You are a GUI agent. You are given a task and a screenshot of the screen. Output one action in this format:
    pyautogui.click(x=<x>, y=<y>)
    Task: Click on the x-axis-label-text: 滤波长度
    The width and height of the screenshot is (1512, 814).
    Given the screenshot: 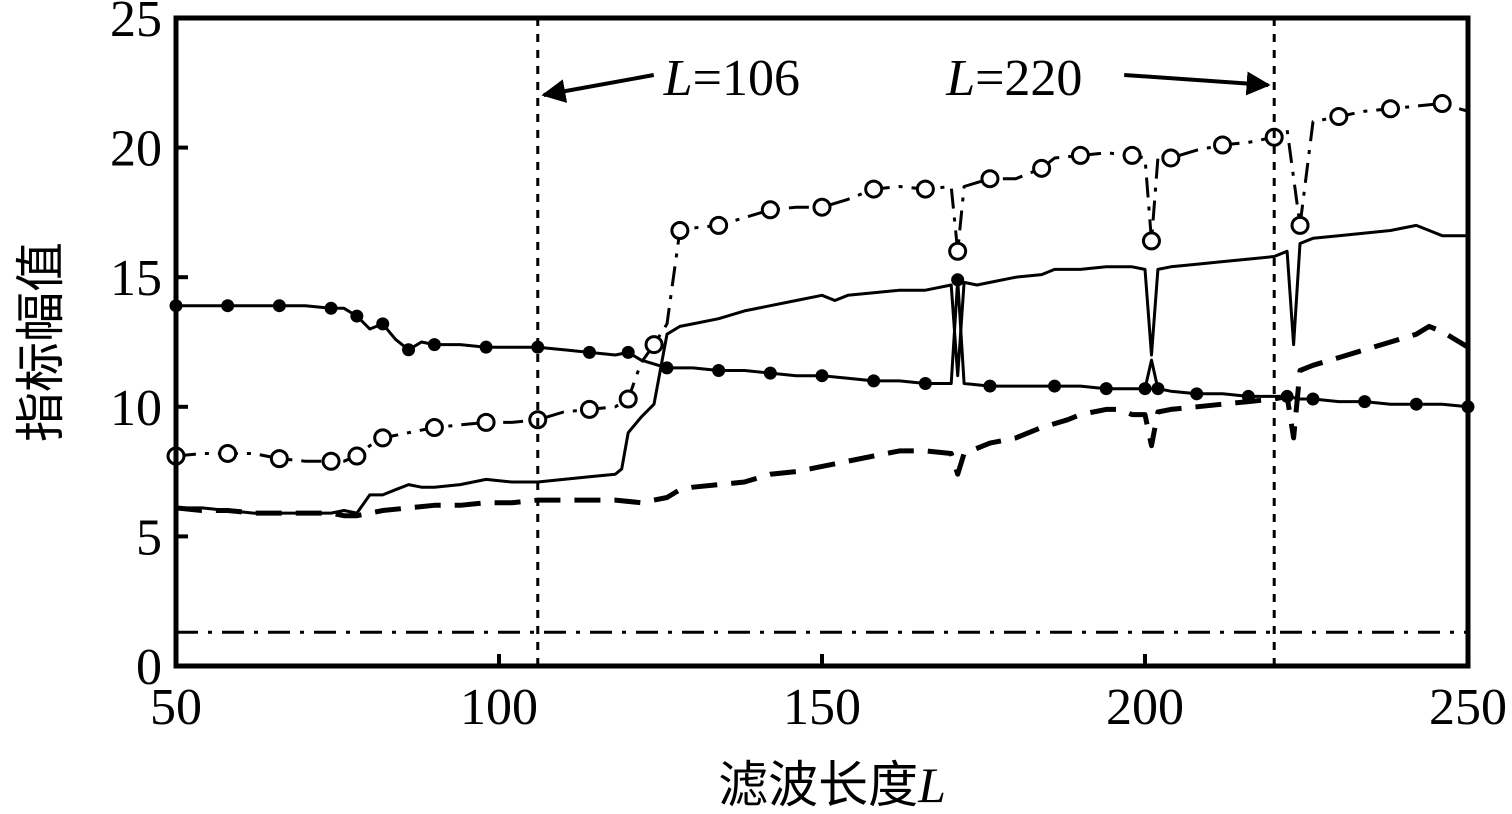 What is the action you would take?
    pyautogui.click(x=818, y=785)
    